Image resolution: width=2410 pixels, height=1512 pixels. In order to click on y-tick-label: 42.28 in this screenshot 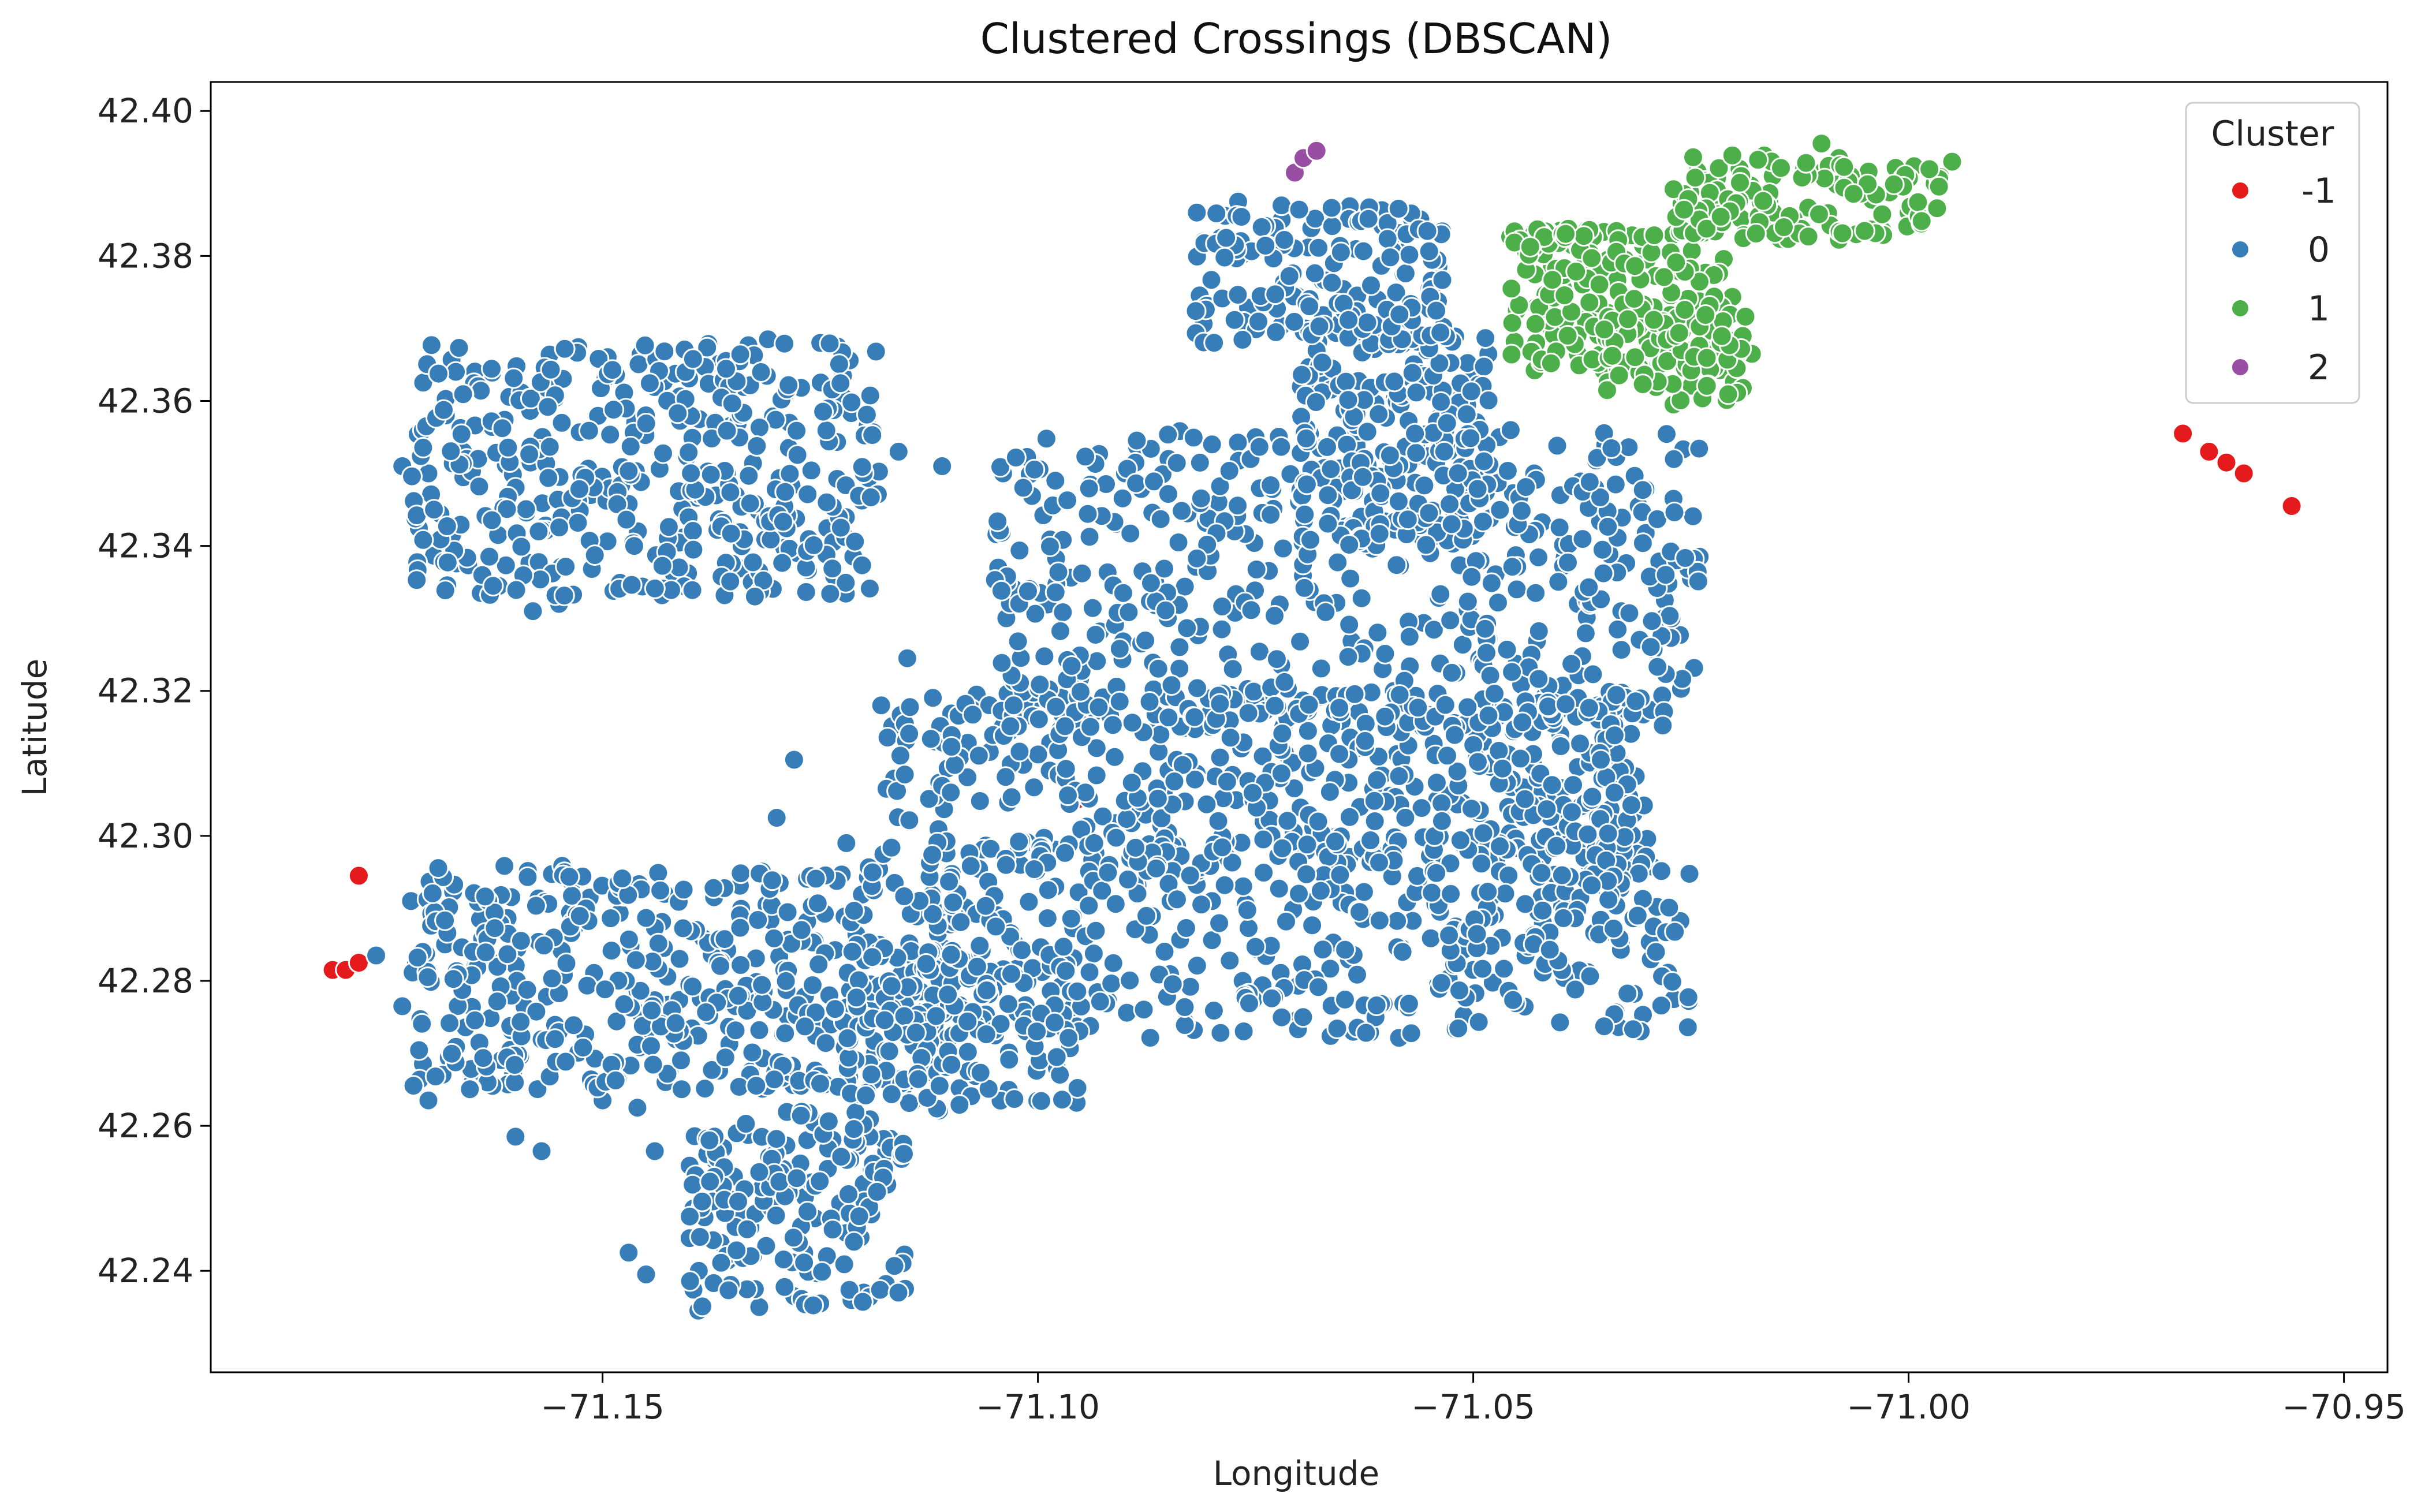, I will do `click(145, 980)`.